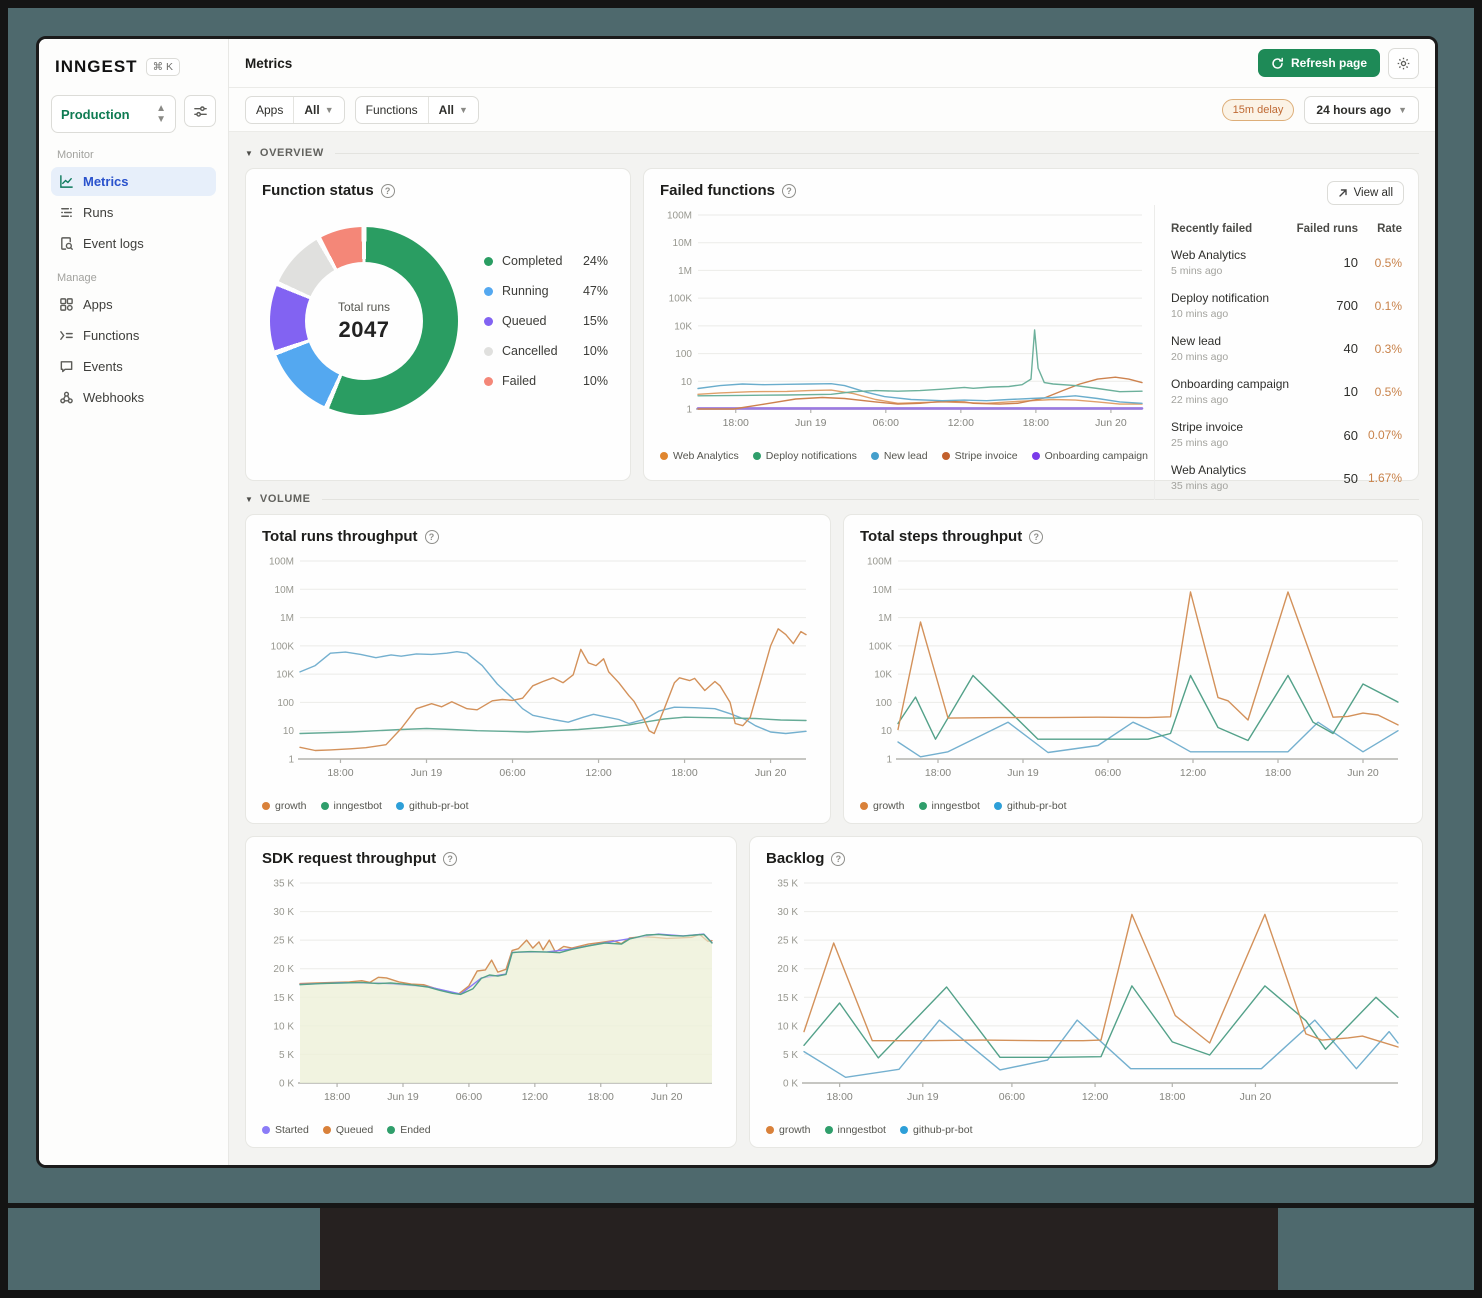 This screenshot has width=1482, height=1298. I want to click on card-title: Backlog, so click(795, 858).